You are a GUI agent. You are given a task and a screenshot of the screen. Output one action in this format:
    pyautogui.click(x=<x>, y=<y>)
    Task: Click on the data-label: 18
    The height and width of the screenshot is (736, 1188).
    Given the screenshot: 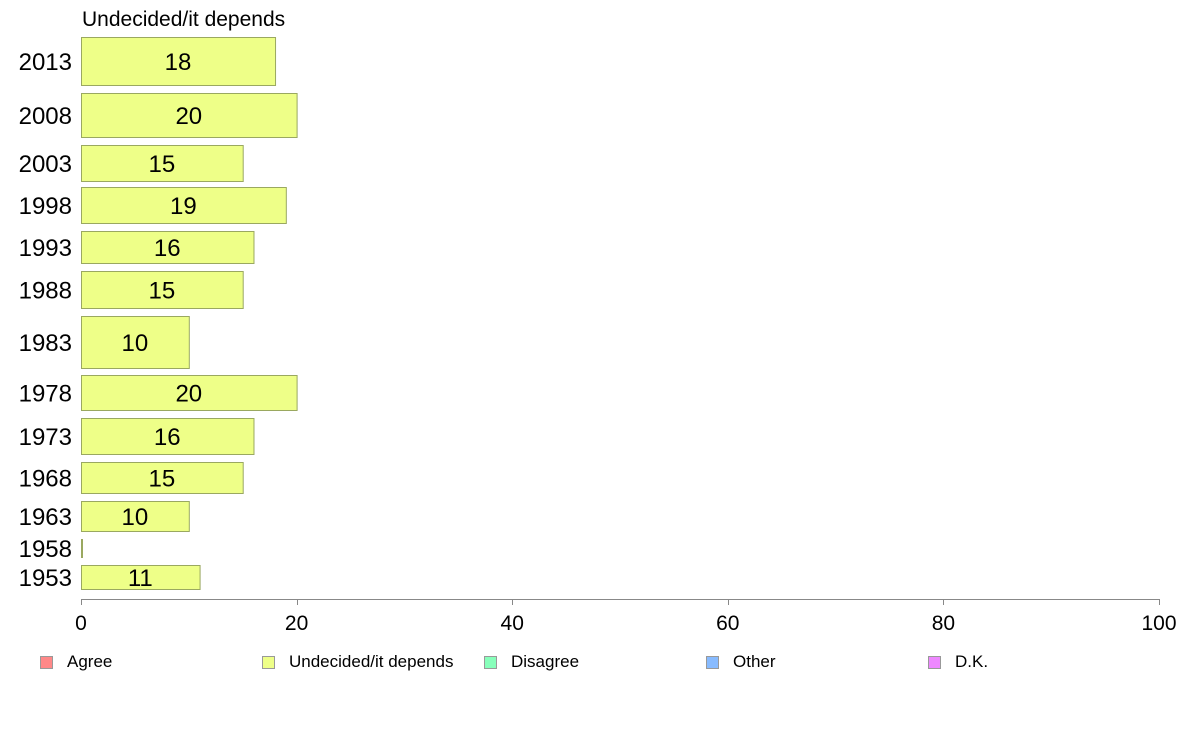 What is the action you would take?
    pyautogui.click(x=178, y=62)
    